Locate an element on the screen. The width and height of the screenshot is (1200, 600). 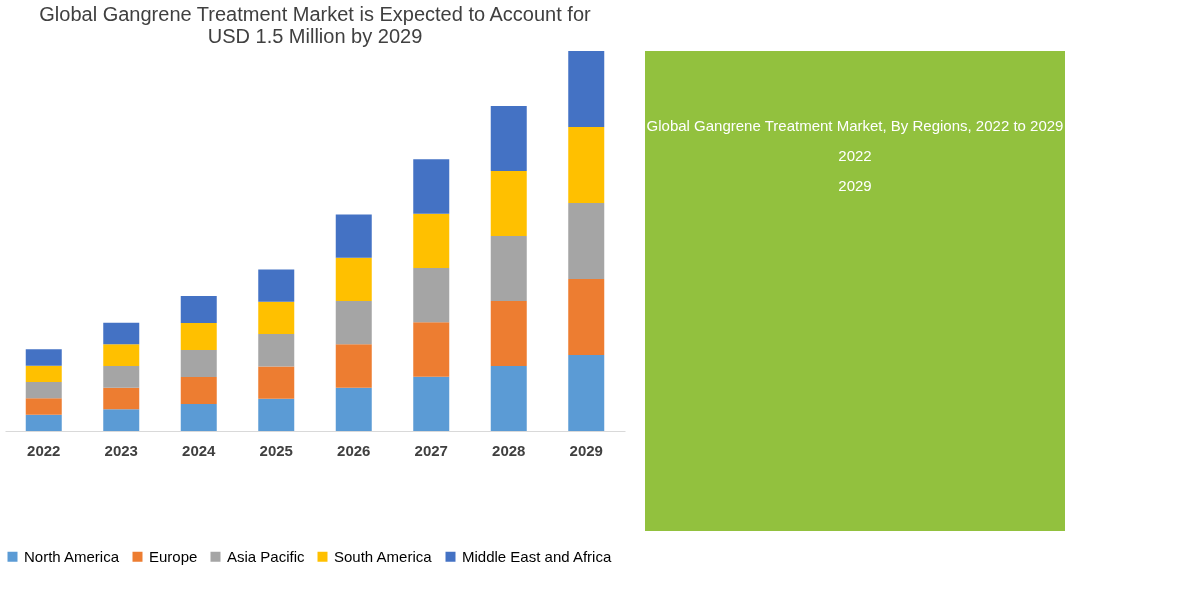
x-tick-label: 2025 is located at coordinates (276, 450).